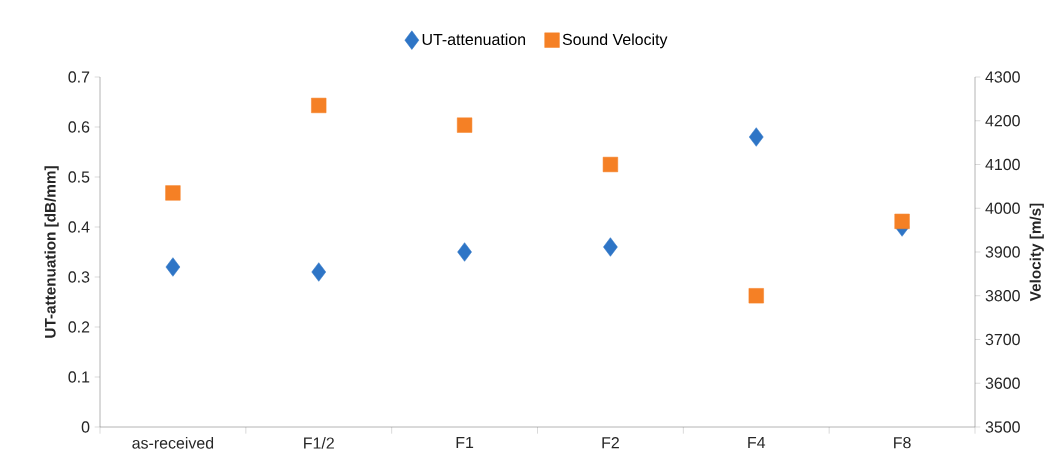 The height and width of the screenshot is (470, 1055). What do you see at coordinates (79, 277) in the screenshot?
I see `y-tick-label: 0.3` at bounding box center [79, 277].